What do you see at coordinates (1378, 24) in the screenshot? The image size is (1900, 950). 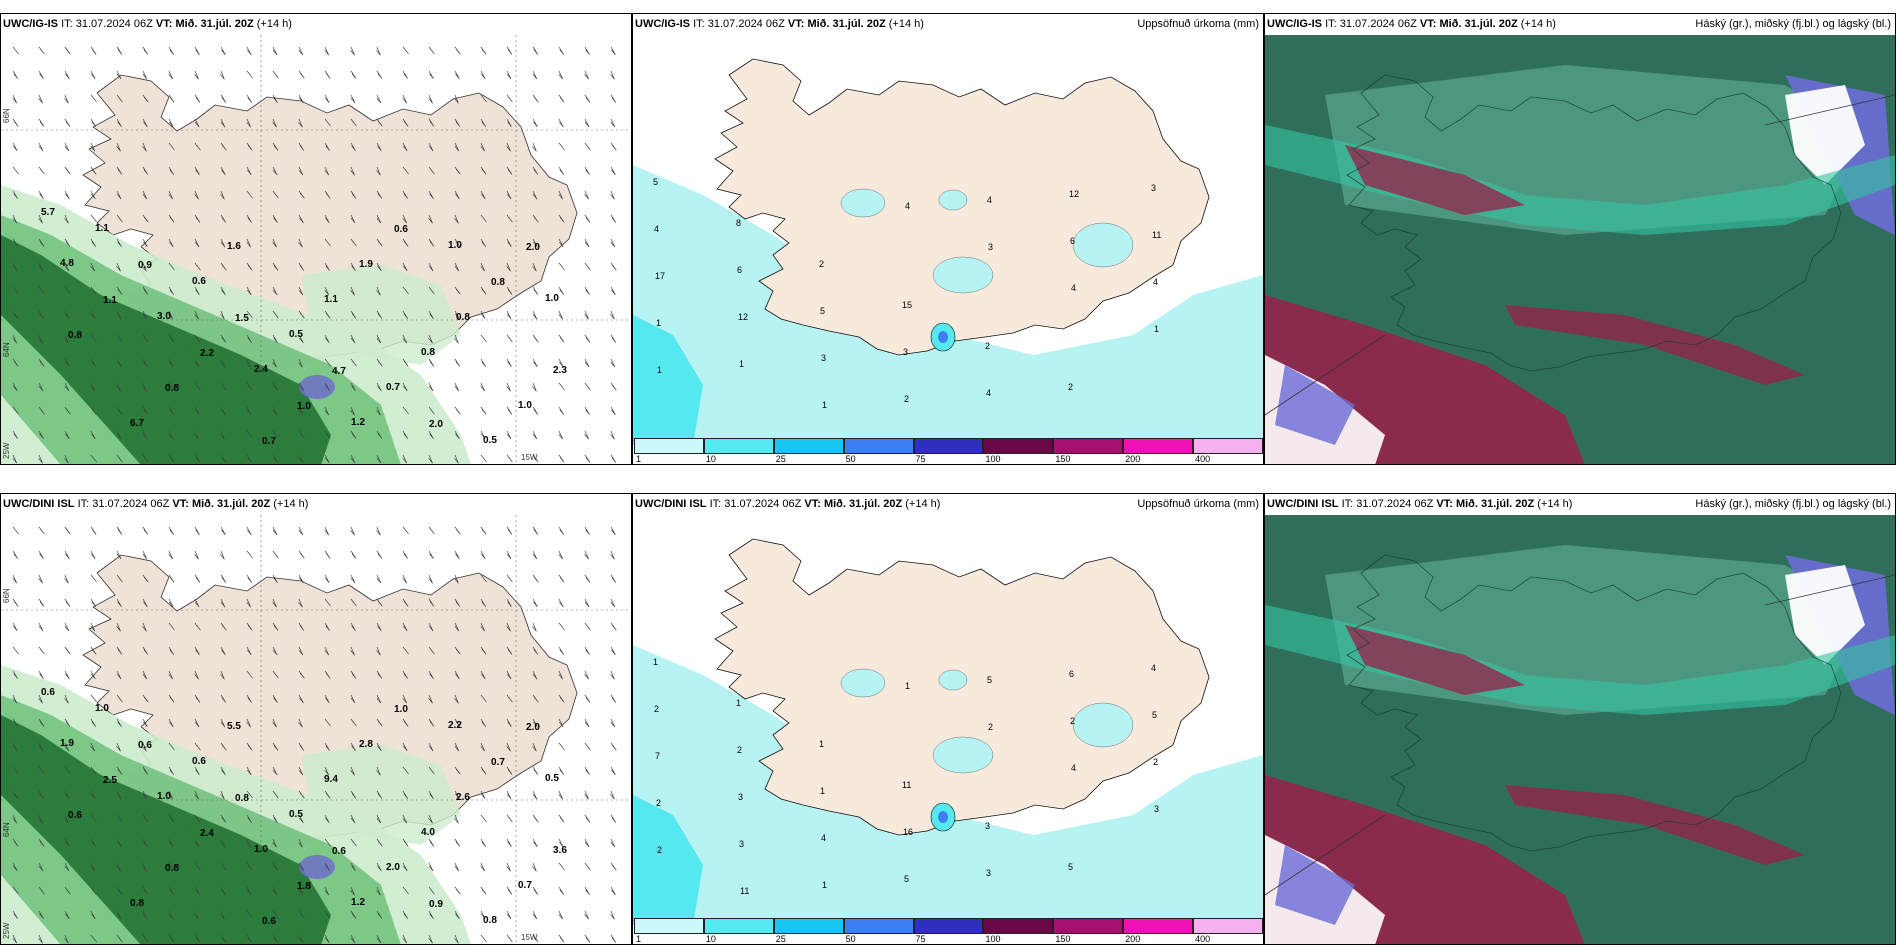 I see `it-value: 31.07.2024 06Z` at bounding box center [1378, 24].